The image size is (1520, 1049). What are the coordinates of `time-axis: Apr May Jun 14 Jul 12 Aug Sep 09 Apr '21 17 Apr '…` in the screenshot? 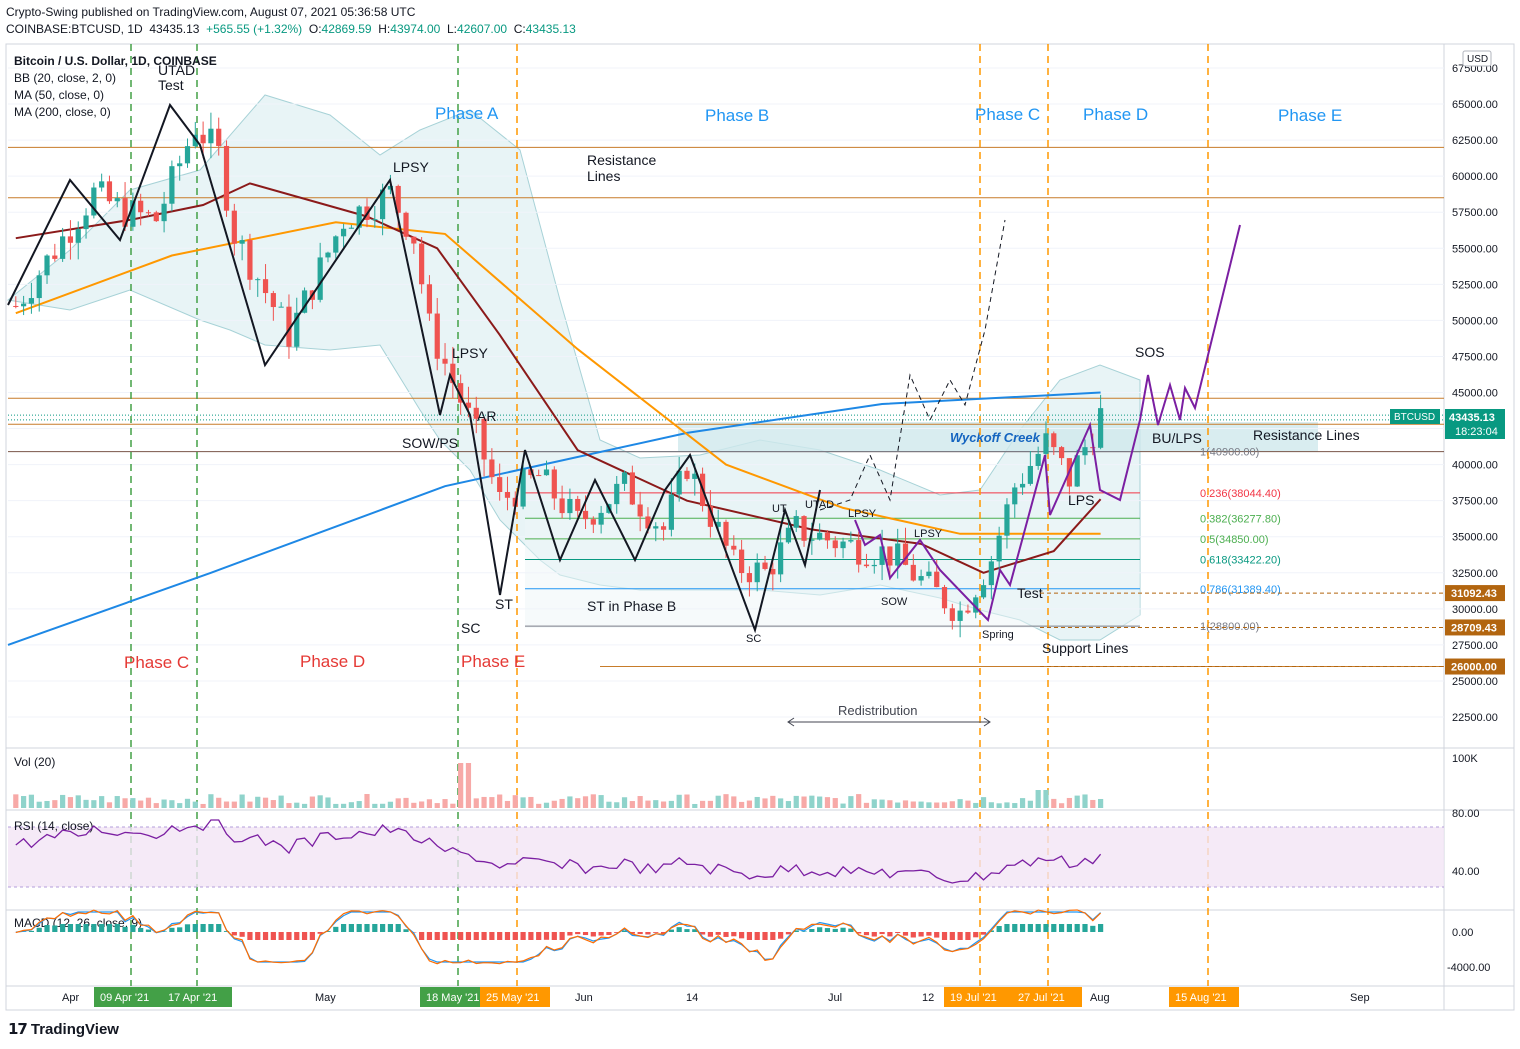 It's located at (716, 997).